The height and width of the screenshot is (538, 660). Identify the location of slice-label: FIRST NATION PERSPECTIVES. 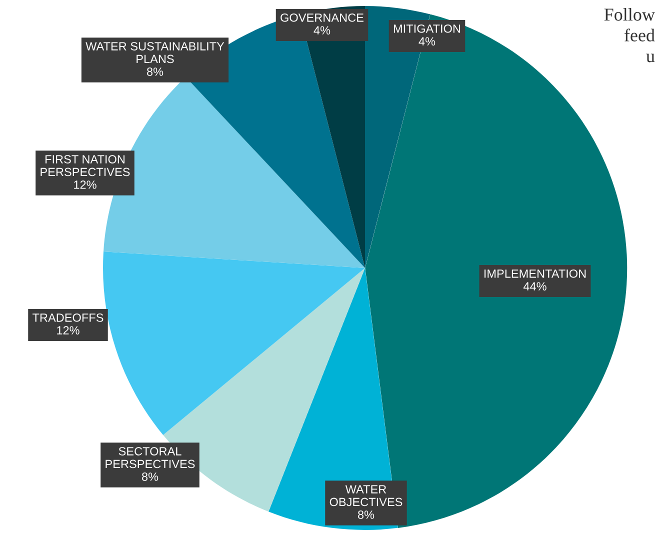
(85, 165).